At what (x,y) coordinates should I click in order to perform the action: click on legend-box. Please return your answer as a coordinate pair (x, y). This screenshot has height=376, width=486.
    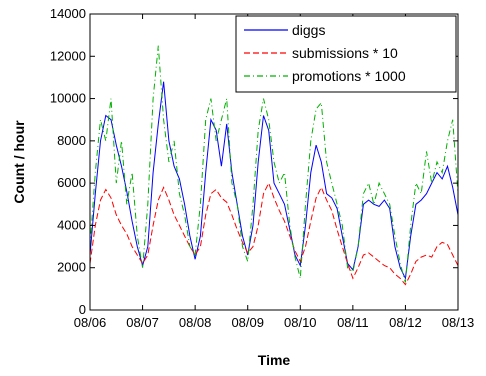
    Looking at the image, I should click on (346, 54).